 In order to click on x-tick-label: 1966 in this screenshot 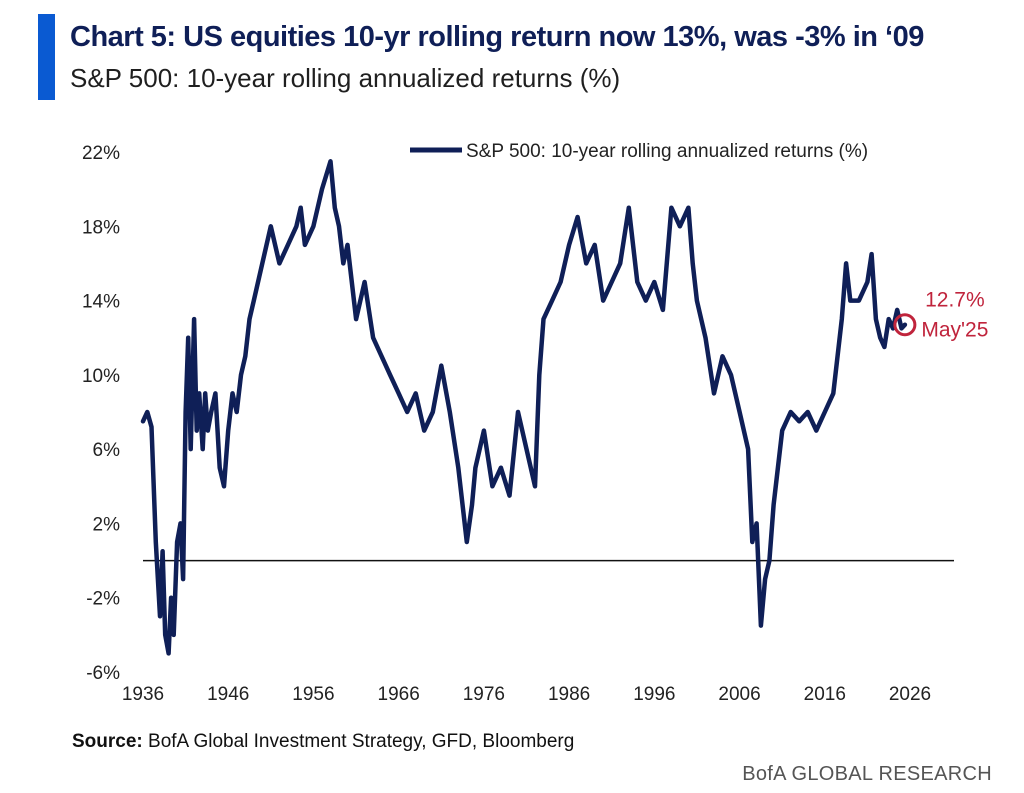, I will do `click(399, 694)`.